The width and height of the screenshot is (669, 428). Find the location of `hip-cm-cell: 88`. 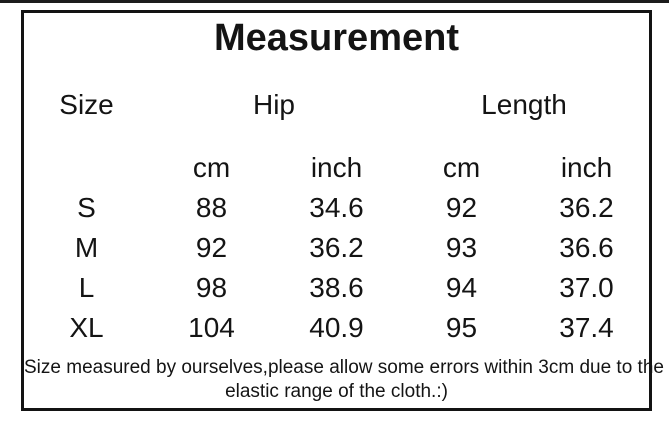

hip-cm-cell: 88 is located at coordinates (211, 207).